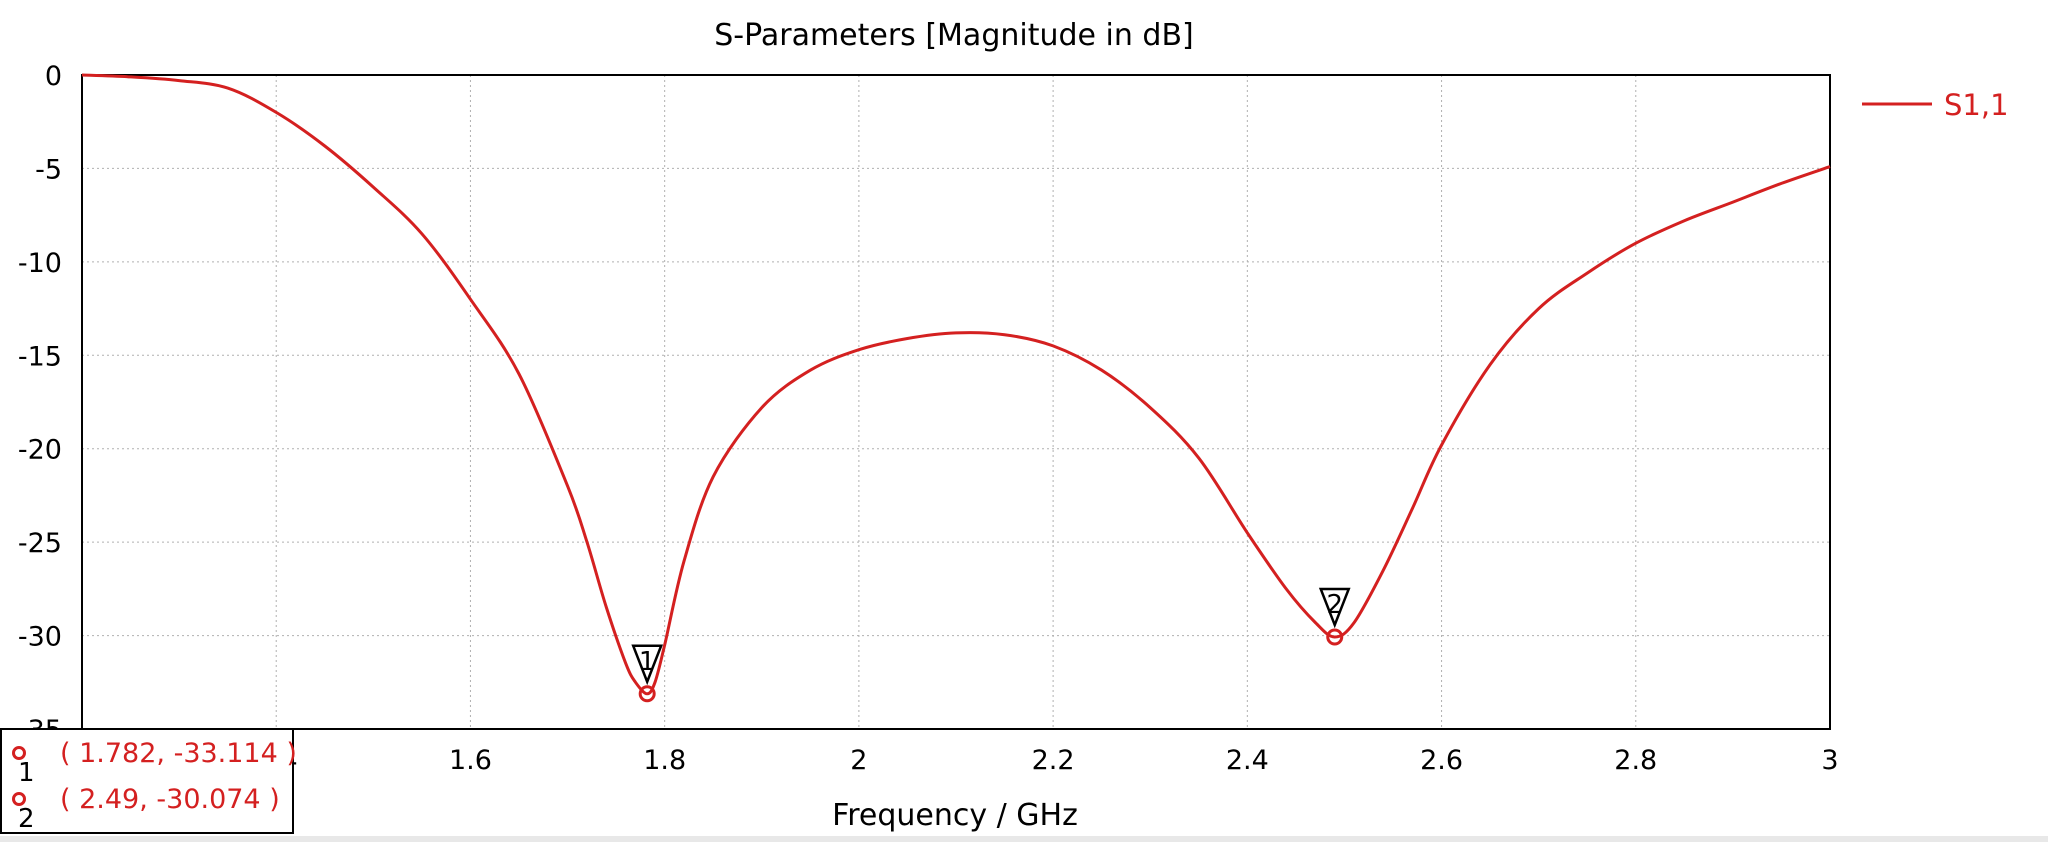  Describe the element at coordinates (40, 543) in the screenshot. I see `y-tick-label: -25` at that location.